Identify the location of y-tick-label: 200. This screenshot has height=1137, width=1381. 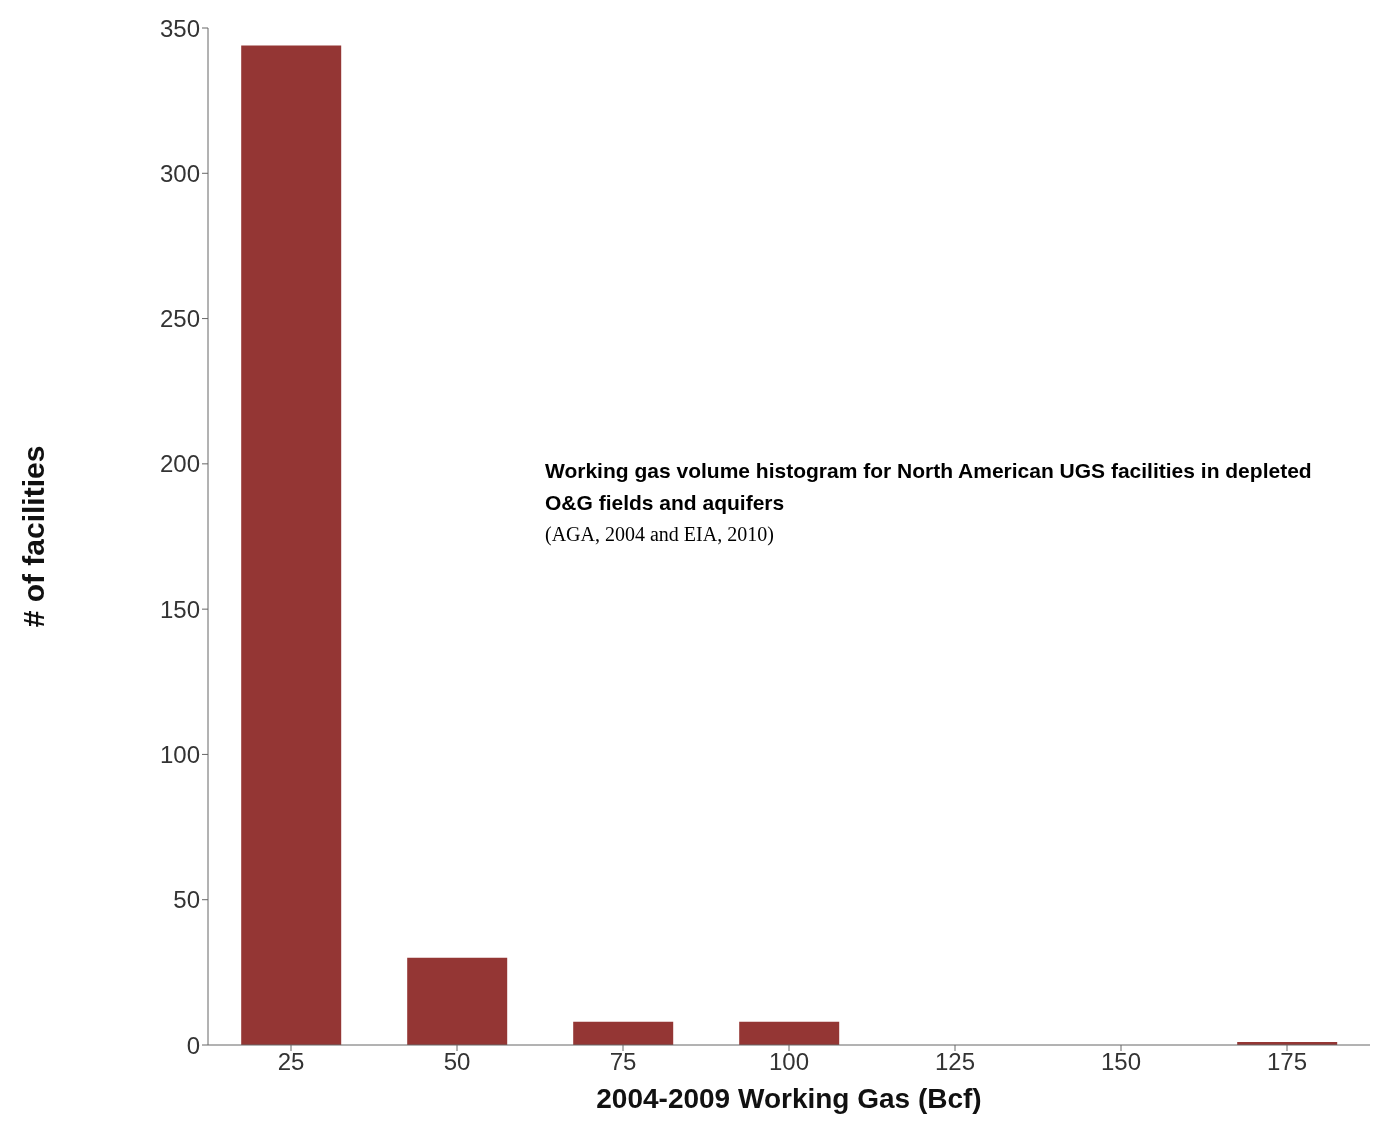
(179, 464).